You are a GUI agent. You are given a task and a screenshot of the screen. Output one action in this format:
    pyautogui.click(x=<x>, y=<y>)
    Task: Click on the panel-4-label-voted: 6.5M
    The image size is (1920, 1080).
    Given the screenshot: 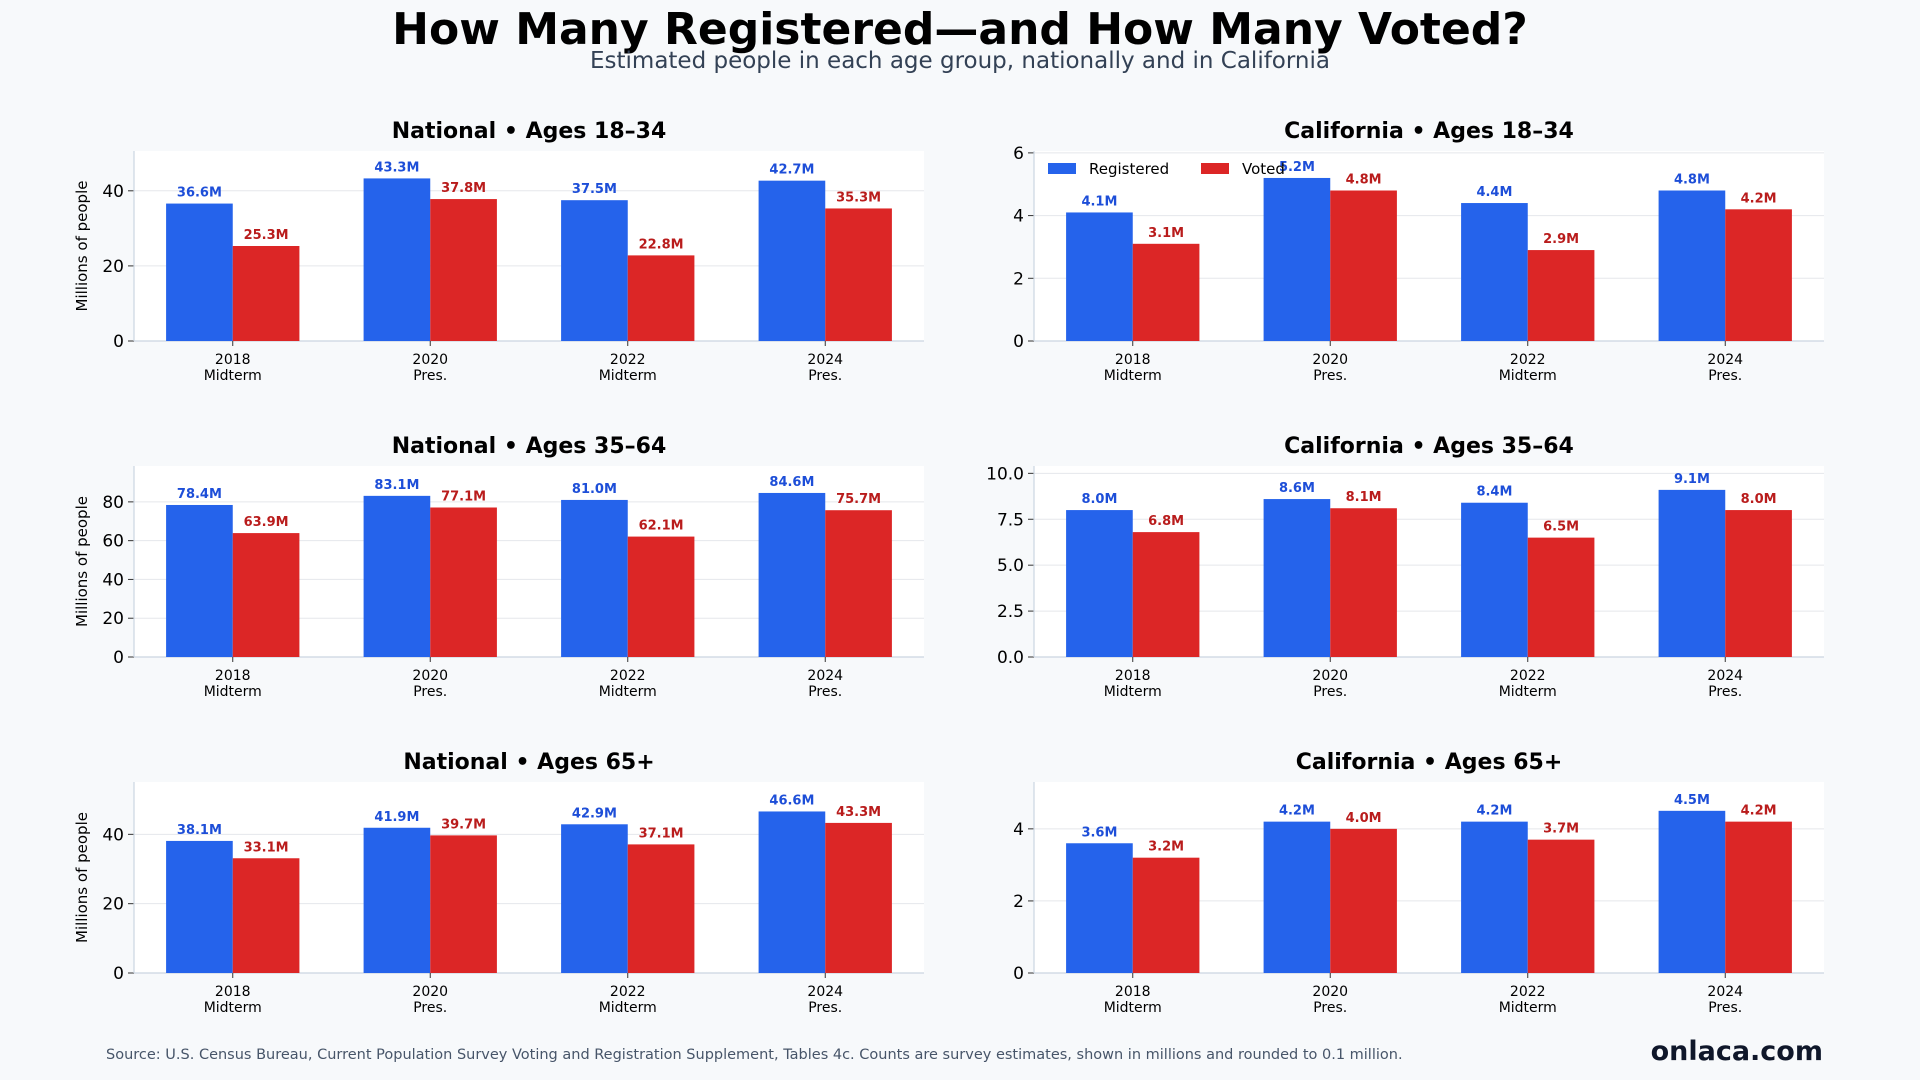 What is the action you would take?
    pyautogui.click(x=1561, y=527)
    